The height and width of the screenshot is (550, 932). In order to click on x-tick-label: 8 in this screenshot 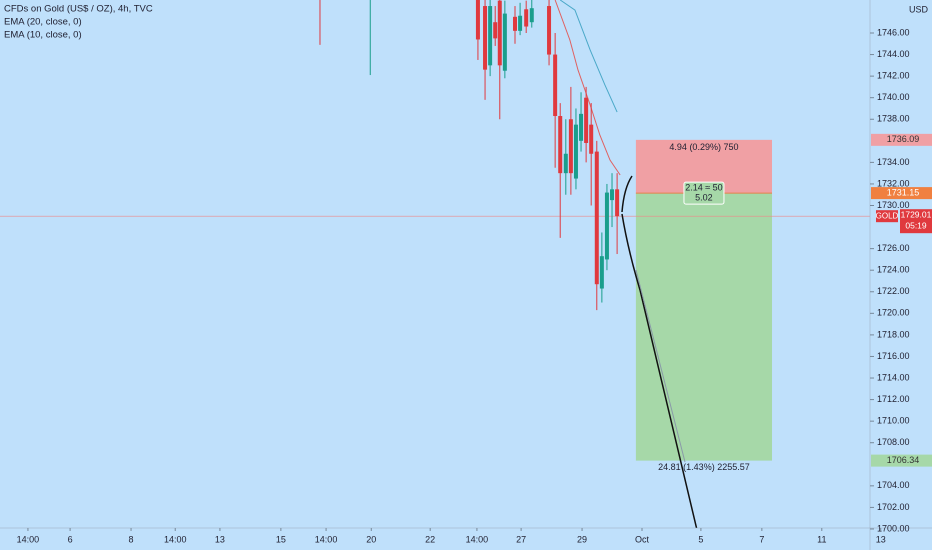, I will do `click(131, 539)`.